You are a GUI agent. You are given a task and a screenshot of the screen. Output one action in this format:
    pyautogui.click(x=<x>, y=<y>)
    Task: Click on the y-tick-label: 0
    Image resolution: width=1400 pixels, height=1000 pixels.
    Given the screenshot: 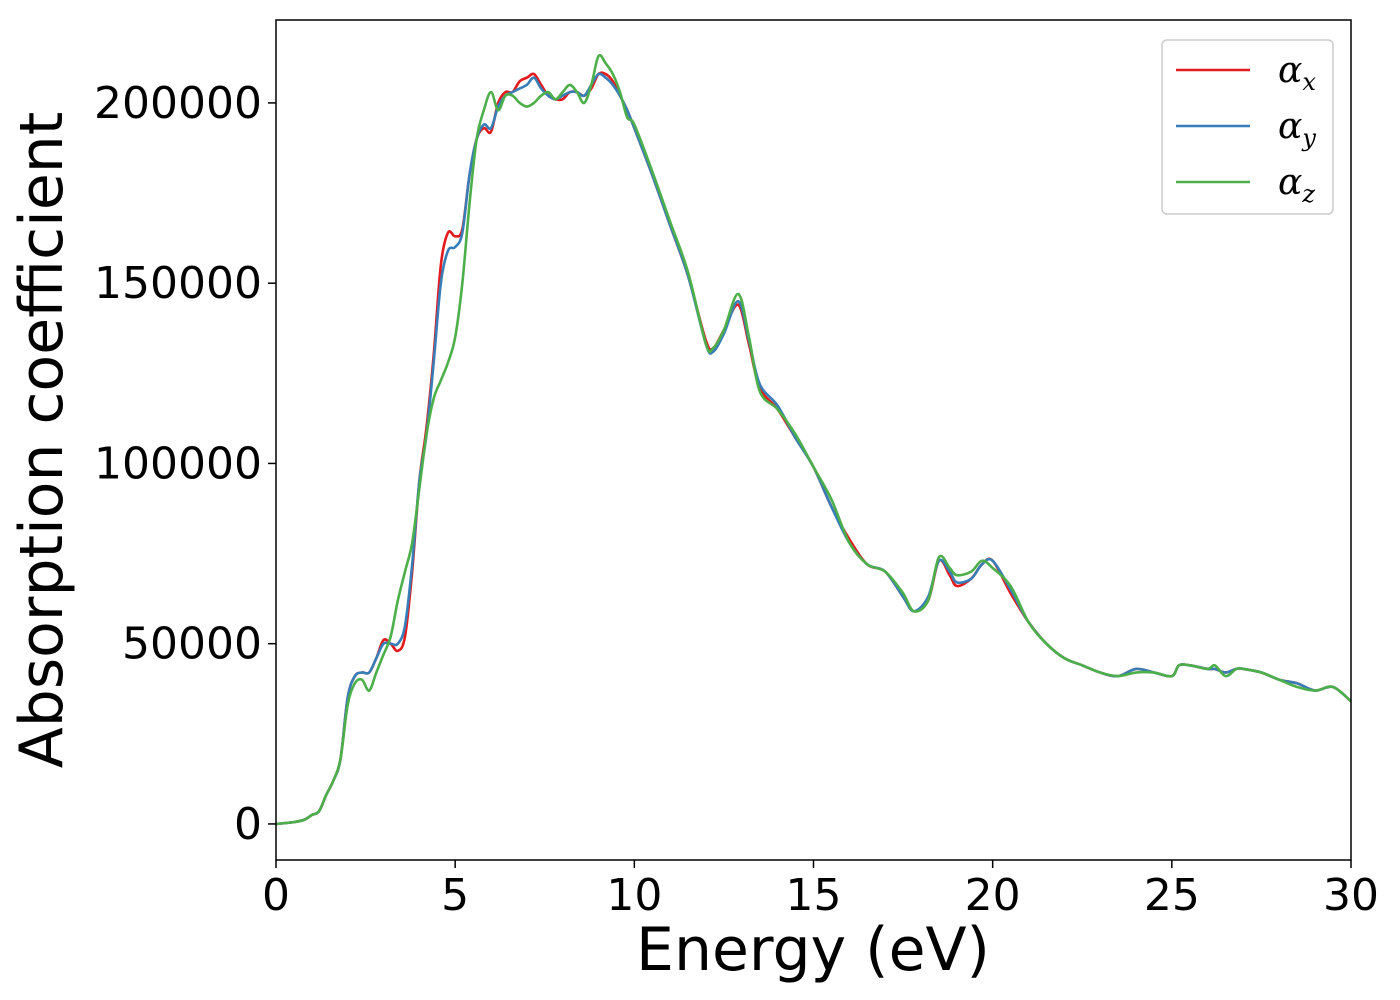 What is the action you would take?
    pyautogui.click(x=248, y=824)
    